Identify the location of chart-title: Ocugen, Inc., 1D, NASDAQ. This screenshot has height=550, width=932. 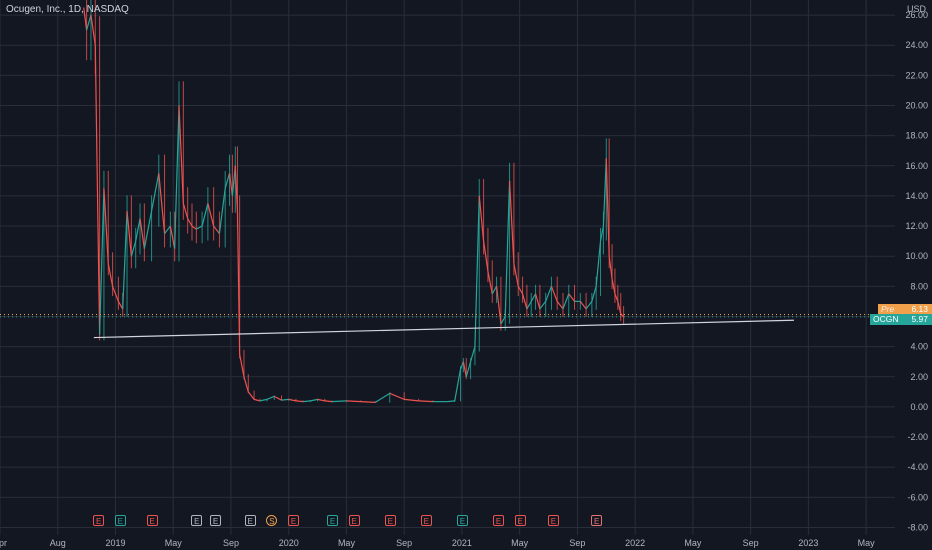
(67, 9).